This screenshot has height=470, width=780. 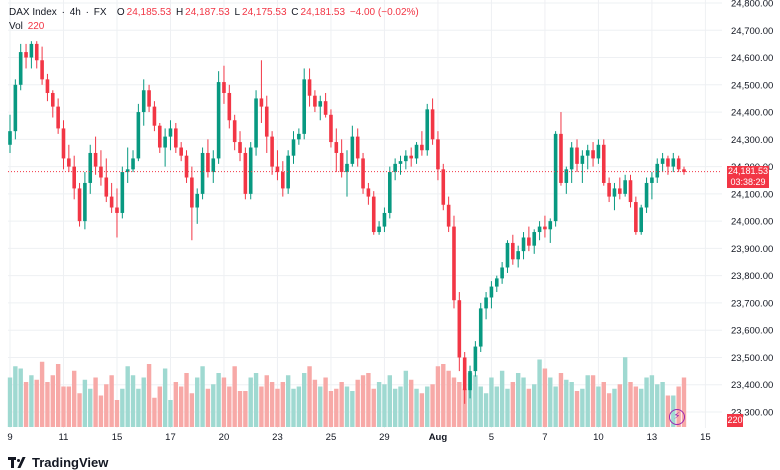 What do you see at coordinates (752, 385) in the screenshot?
I see `y-tick-label-1: 23,400.00` at bounding box center [752, 385].